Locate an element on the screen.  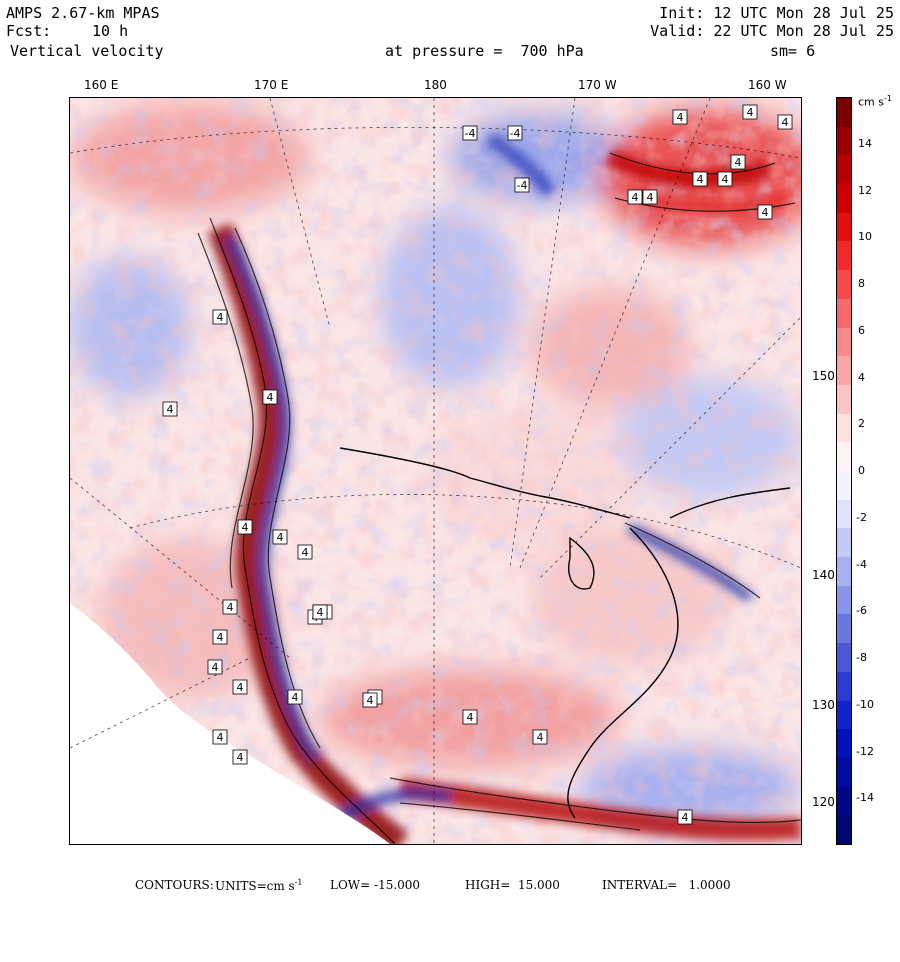
colorbar-tick-label: -4 is located at coordinates (861, 564).